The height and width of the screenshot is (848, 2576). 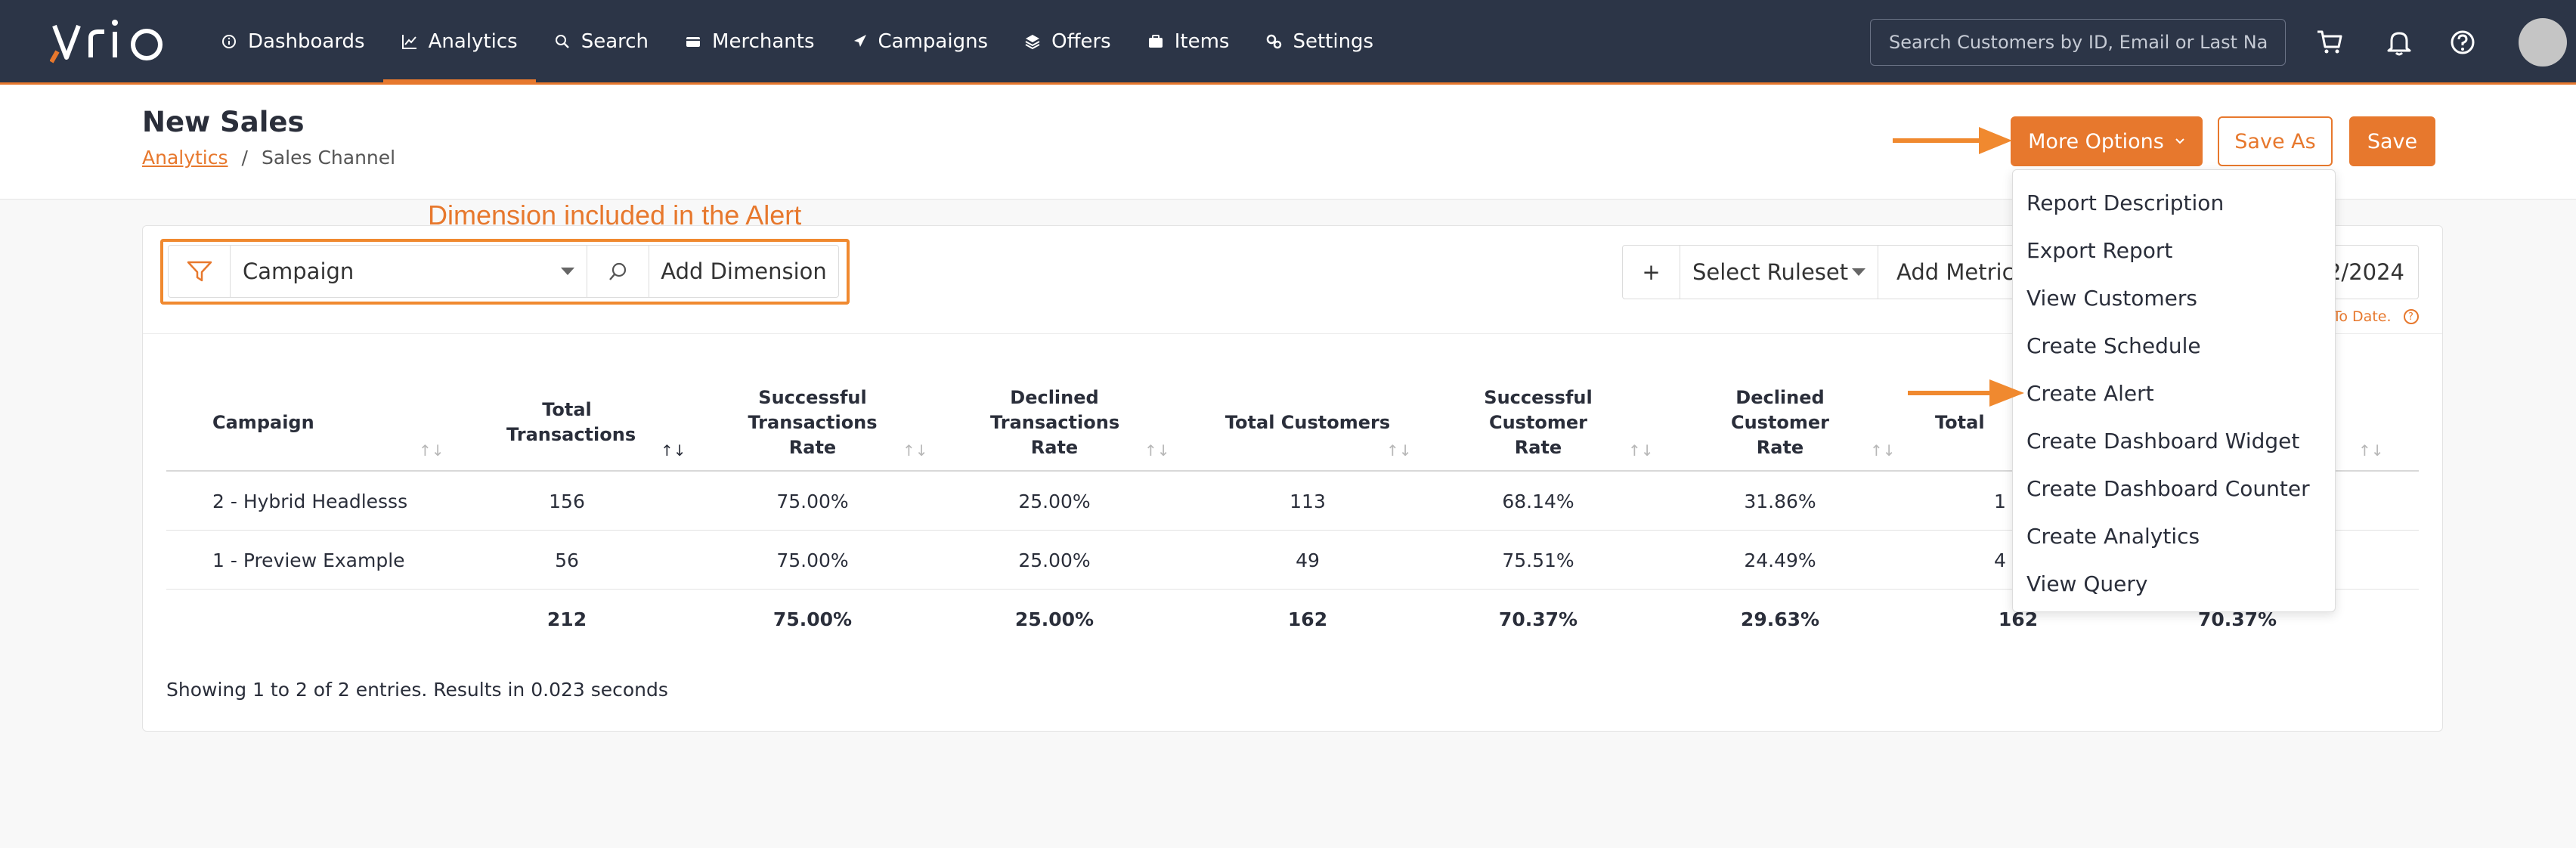 I want to click on search-icon, so click(x=617, y=271).